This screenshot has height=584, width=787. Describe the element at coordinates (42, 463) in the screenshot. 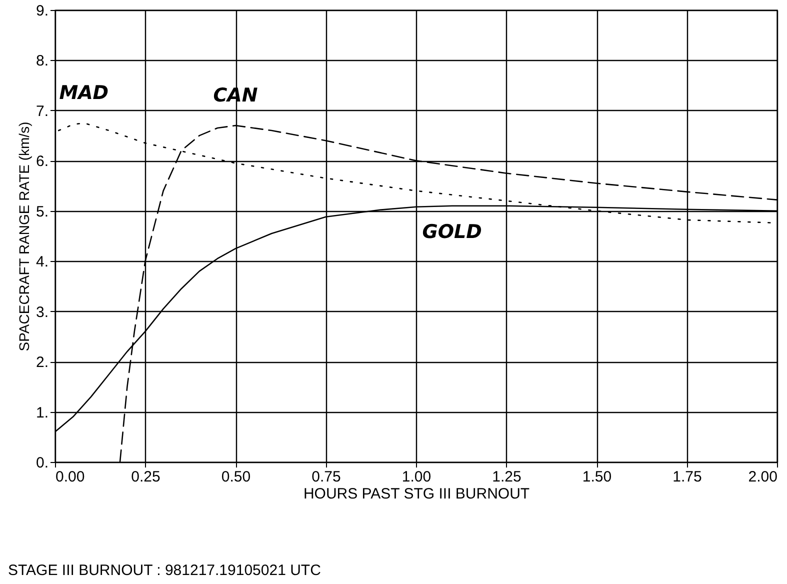

I see `y-tick-label: 0.` at that location.